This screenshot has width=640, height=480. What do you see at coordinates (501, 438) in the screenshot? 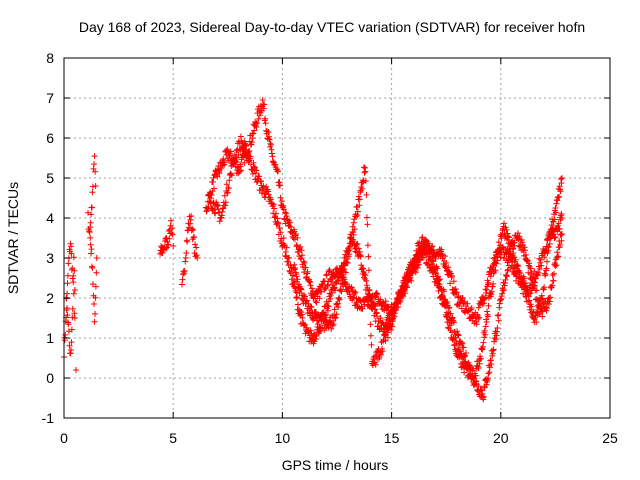
I see `x-tick-label-4: 20` at bounding box center [501, 438].